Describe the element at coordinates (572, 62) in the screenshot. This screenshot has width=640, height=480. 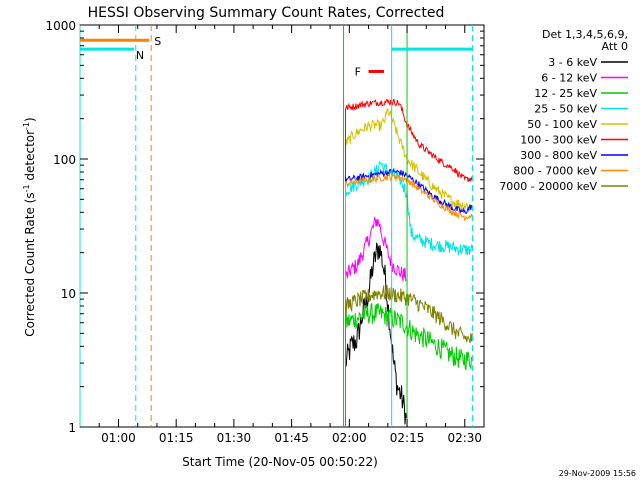
I see `legend-entry-label: 3 - 6 keV` at that location.